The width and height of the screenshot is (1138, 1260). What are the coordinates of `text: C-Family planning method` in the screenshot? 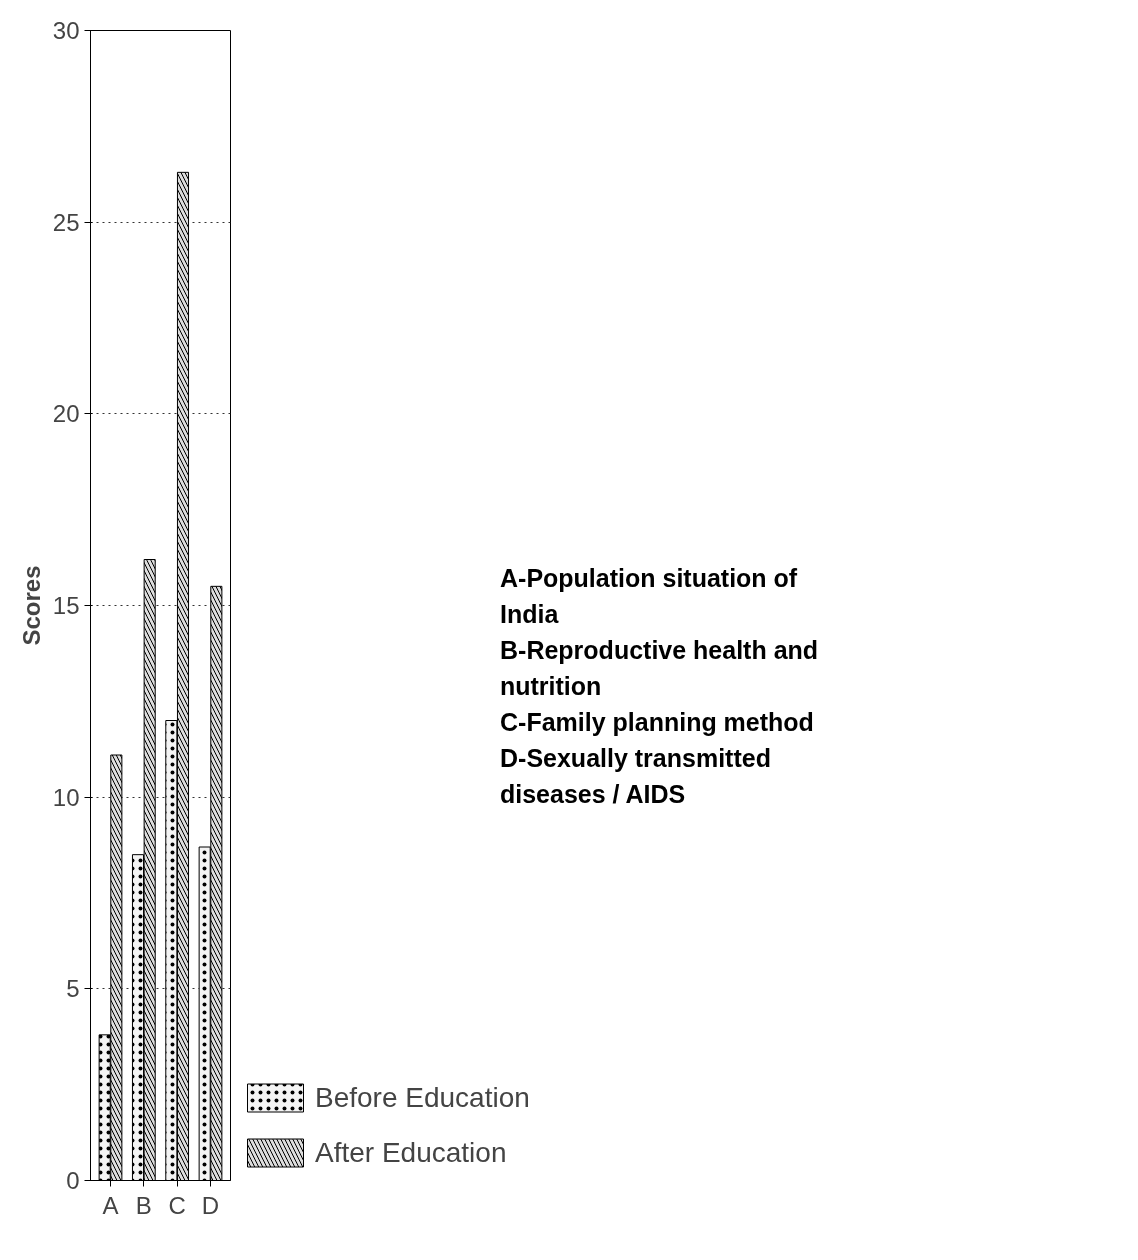 It's located at (657, 722).